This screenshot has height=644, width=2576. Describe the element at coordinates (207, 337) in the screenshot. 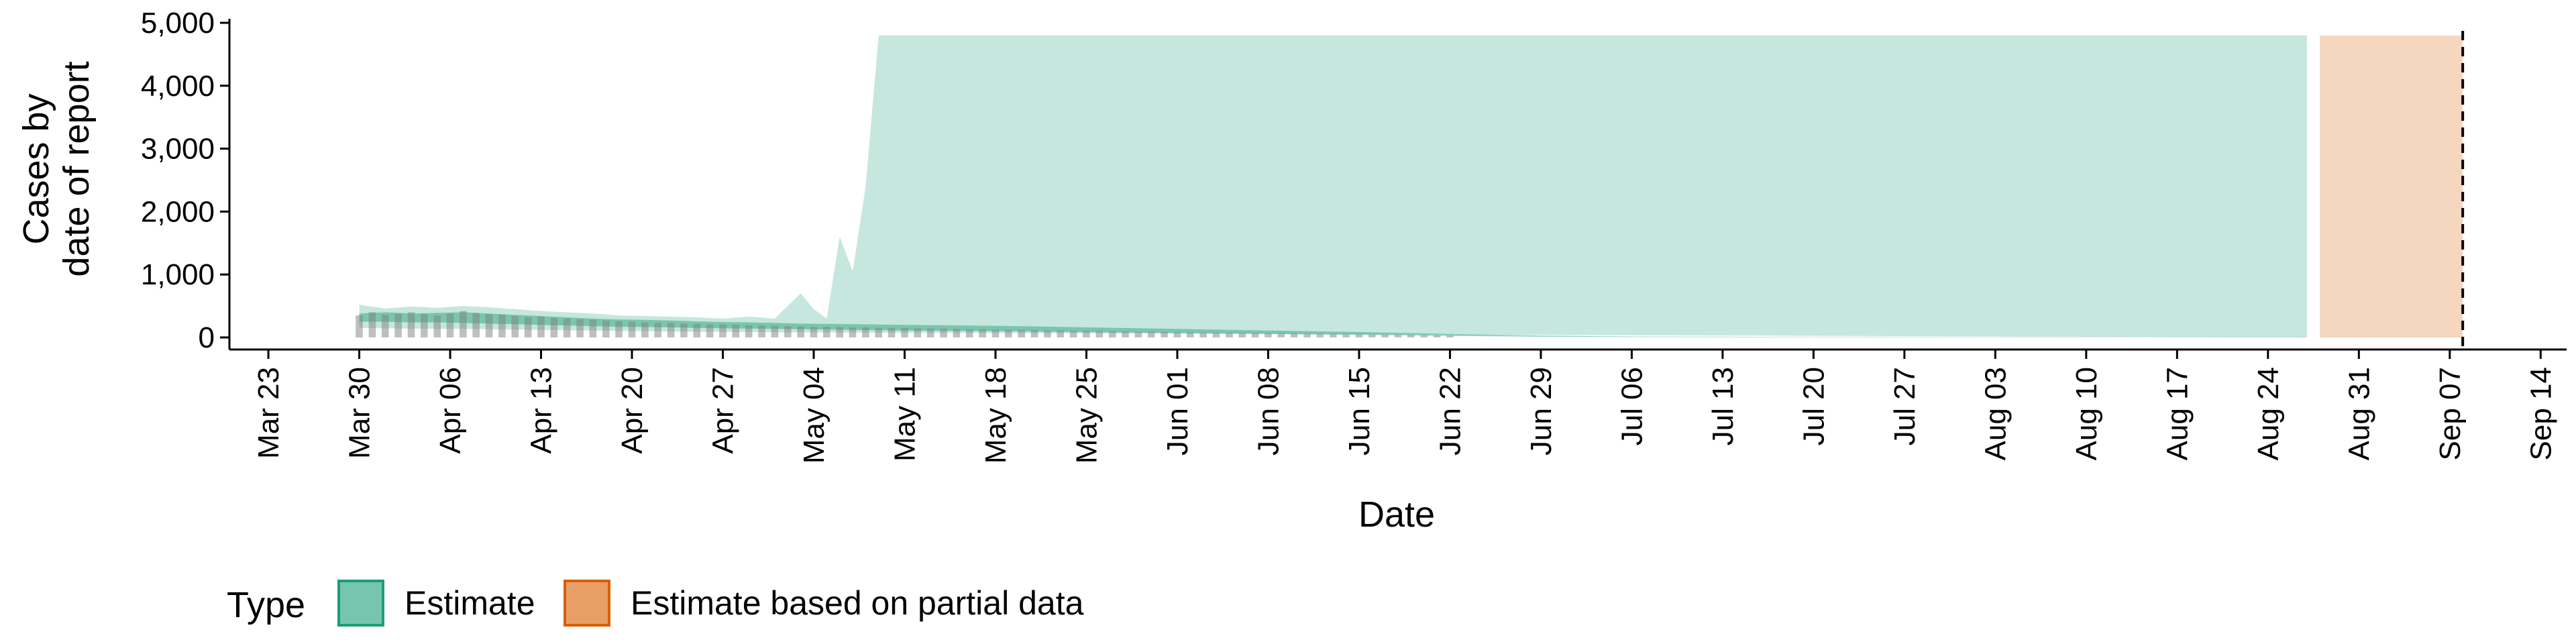

I see `y-tick-label: 0` at that location.